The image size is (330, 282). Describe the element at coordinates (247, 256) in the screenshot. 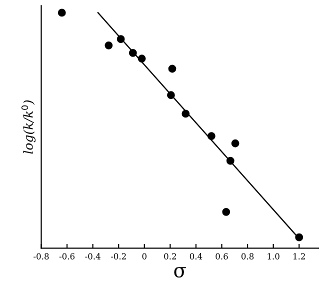

I see `x-tick-label: 0.8` at that location.